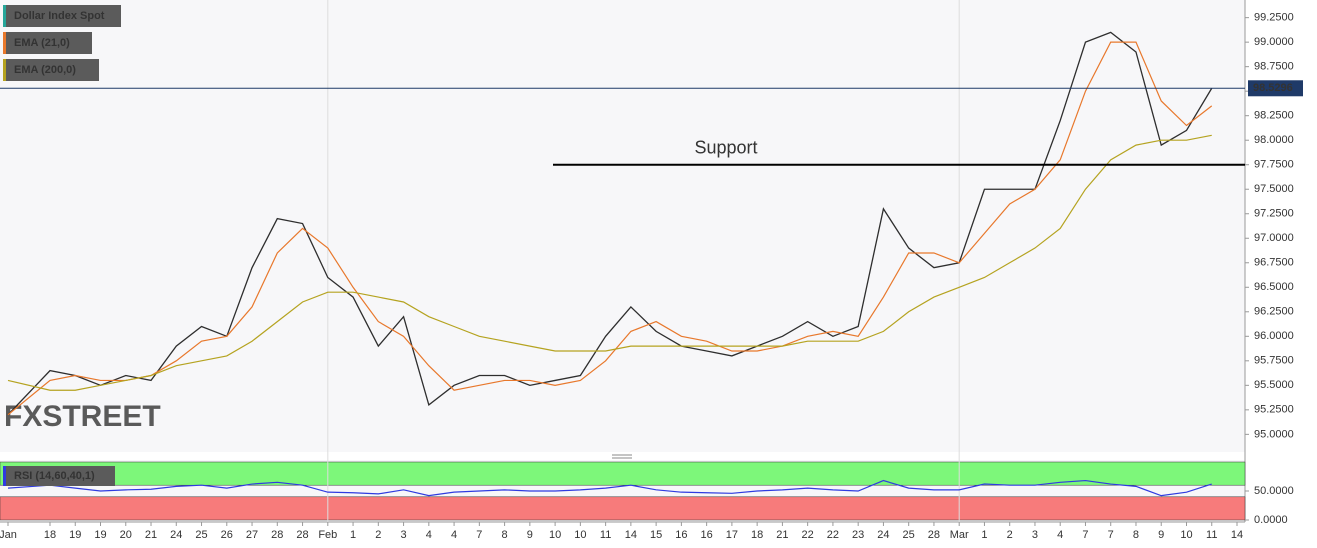 Image resolution: width=1317 pixels, height=548 pixels. I want to click on y-tick-label: 97.2500, so click(1274, 214).